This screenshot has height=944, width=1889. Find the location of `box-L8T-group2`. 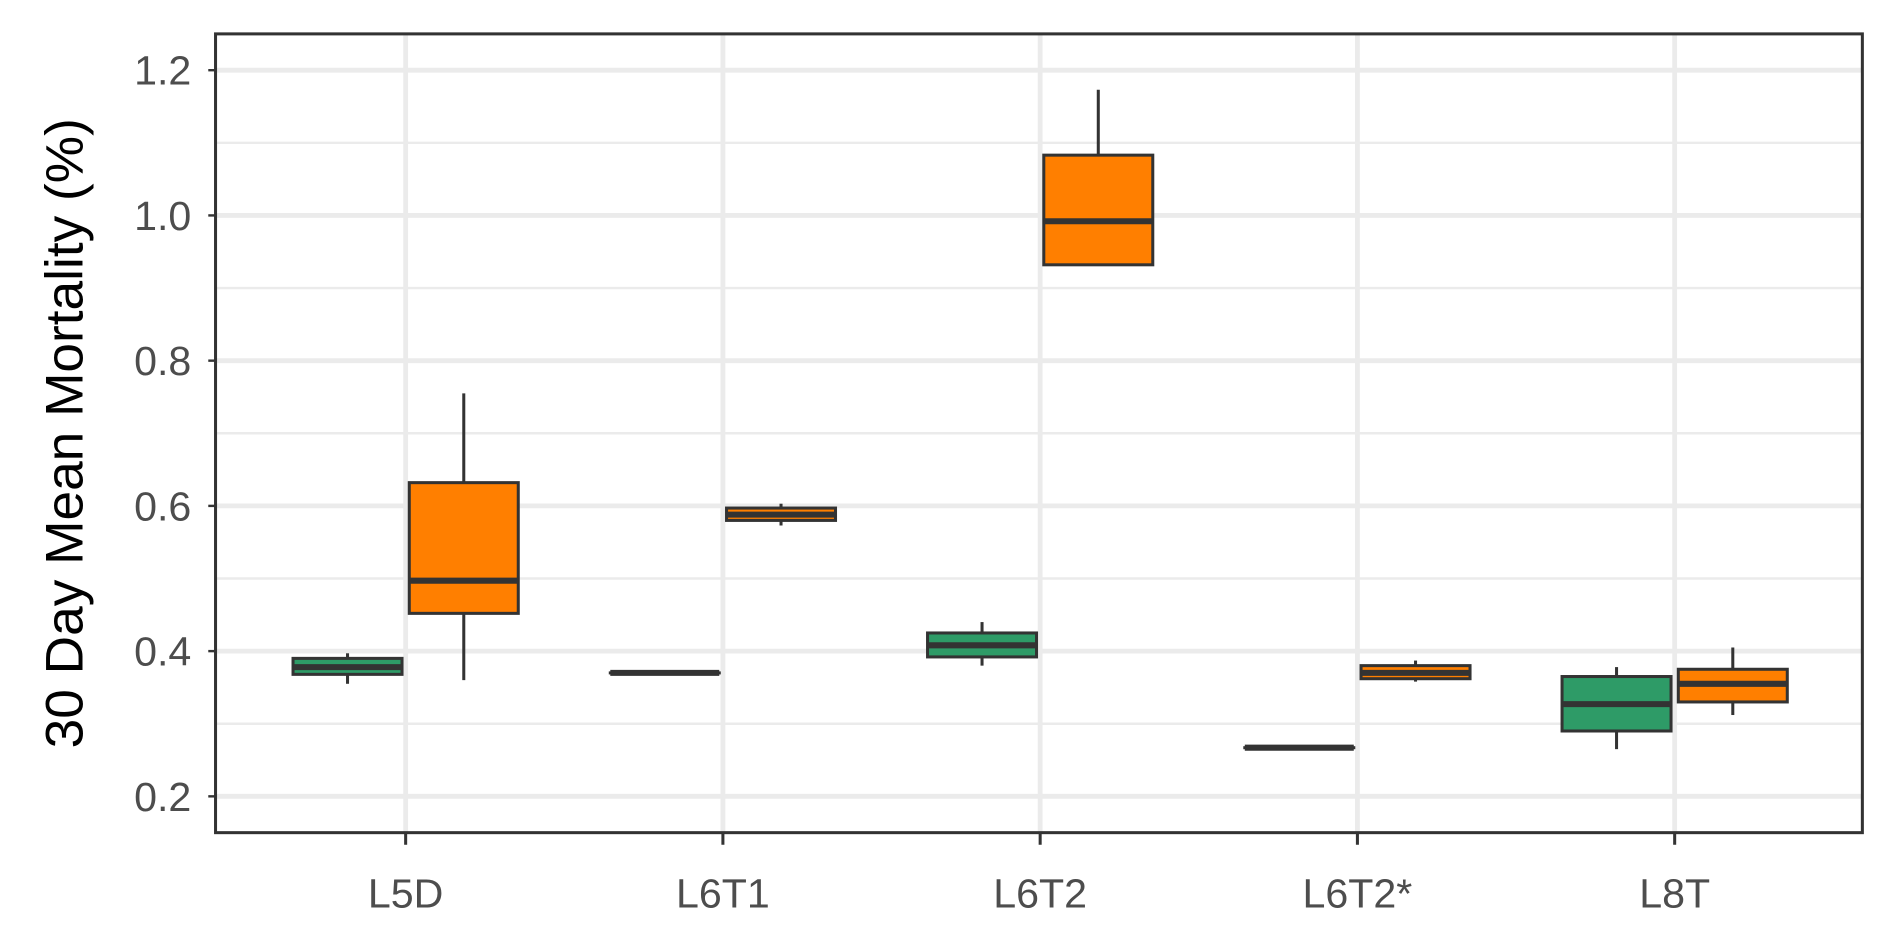

box-L8T-group2 is located at coordinates (1732, 681).